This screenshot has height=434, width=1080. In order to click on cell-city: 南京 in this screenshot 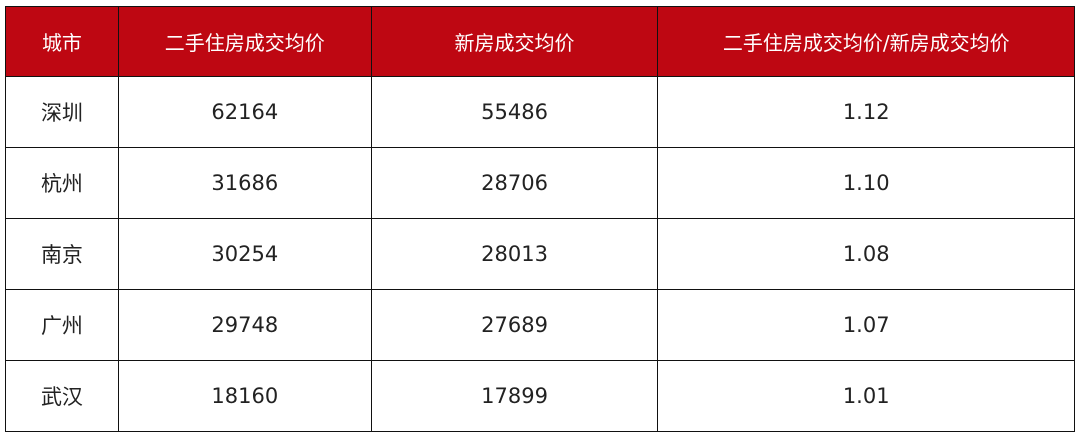, I will do `click(62, 254)`.